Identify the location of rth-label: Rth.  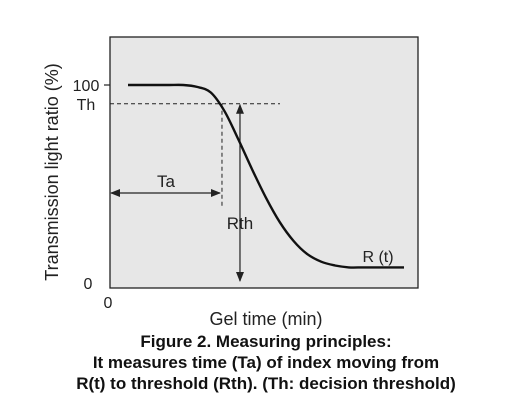
(240, 223).